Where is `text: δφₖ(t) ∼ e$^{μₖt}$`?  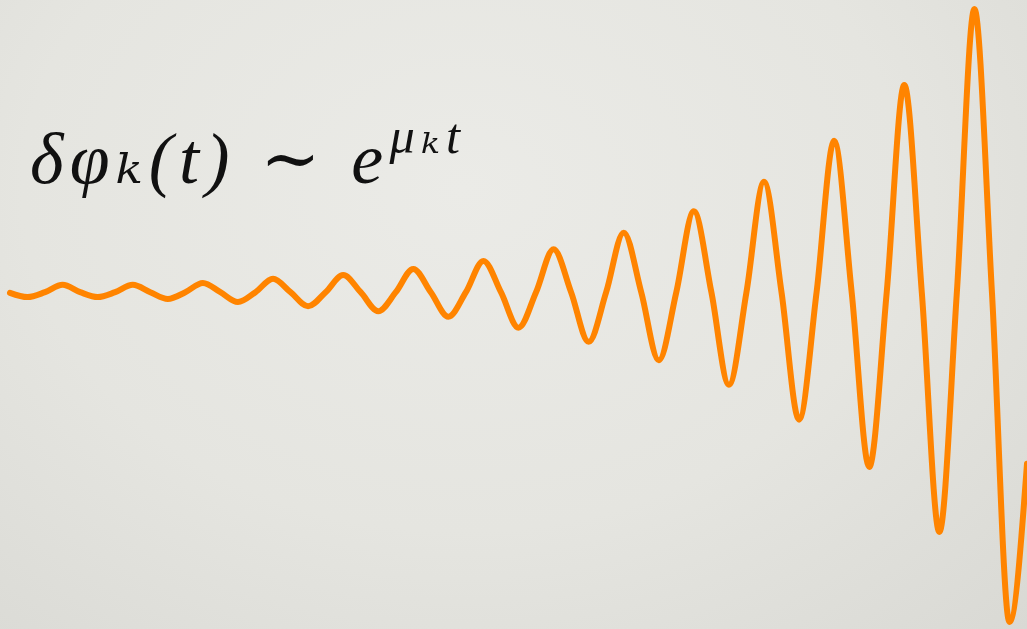
text: δφₖ(t) ∼ e$^{μₖt}$ is located at coordinates (246, 153).